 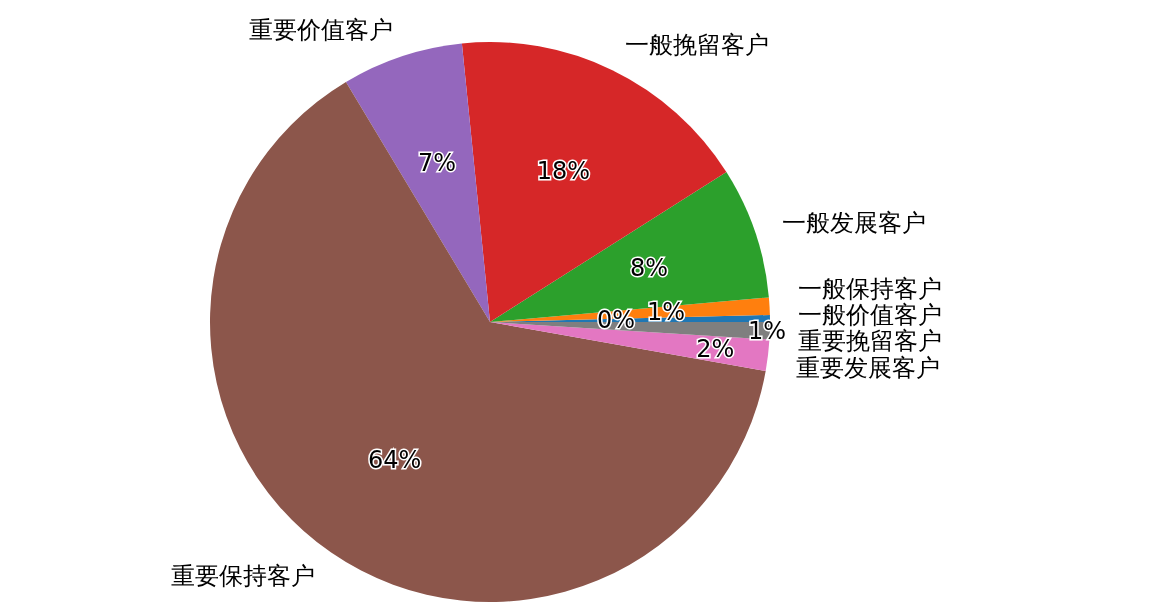 I want to click on data-label: 2%, so click(x=715, y=349).